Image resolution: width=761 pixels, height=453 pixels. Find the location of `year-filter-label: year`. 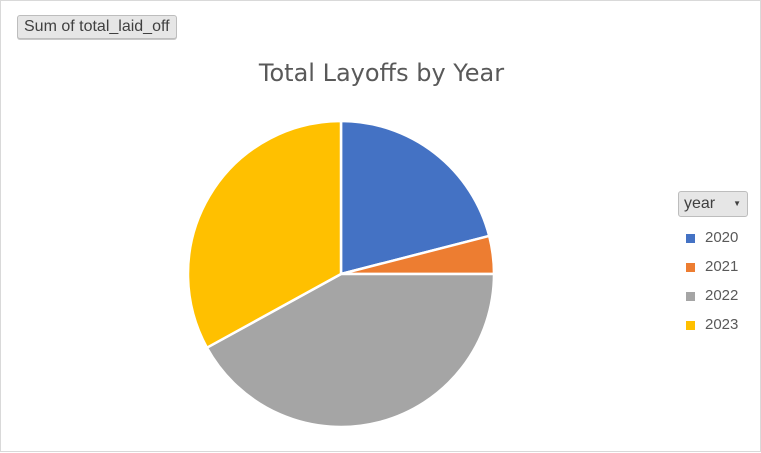

year-filter-label: year is located at coordinates (700, 203).